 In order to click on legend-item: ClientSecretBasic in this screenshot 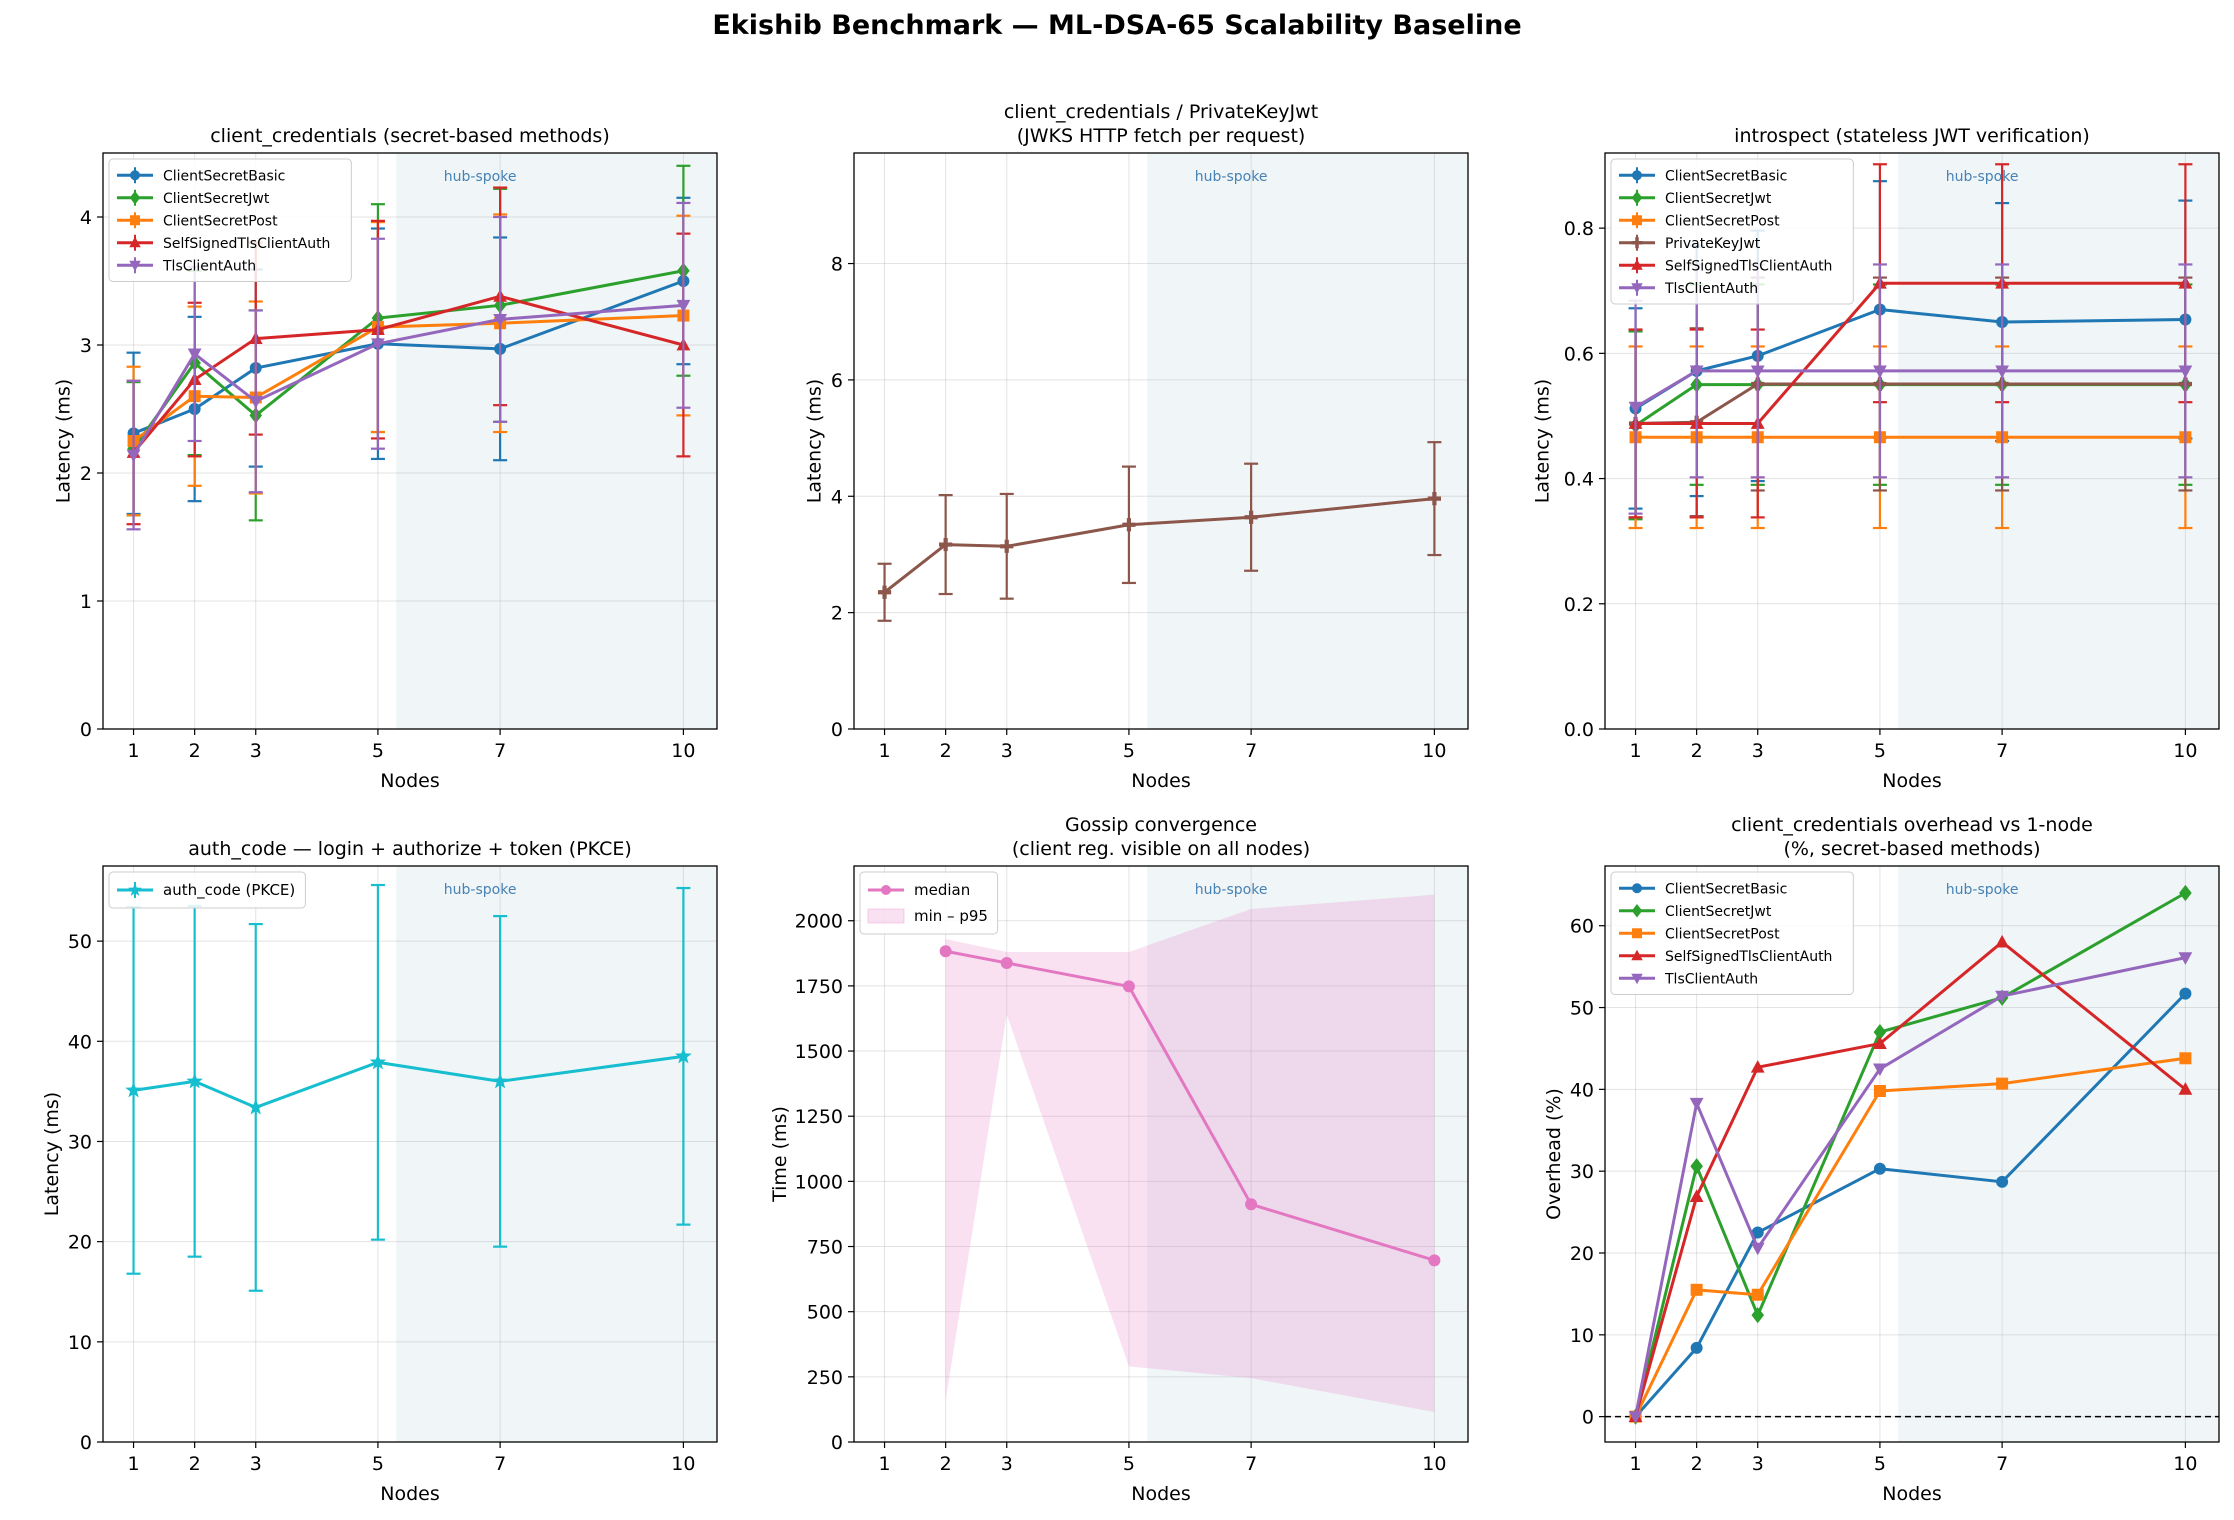, I will do `click(201, 175)`.